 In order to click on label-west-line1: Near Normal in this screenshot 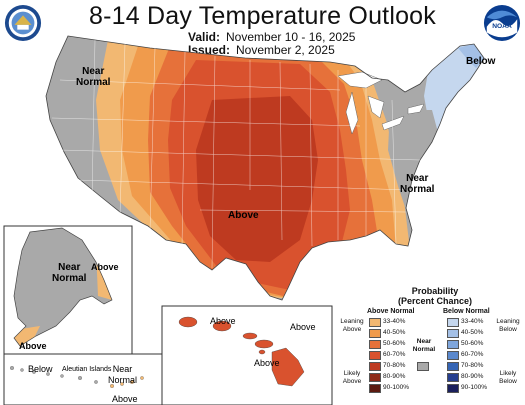, I will do `click(93, 77)`.